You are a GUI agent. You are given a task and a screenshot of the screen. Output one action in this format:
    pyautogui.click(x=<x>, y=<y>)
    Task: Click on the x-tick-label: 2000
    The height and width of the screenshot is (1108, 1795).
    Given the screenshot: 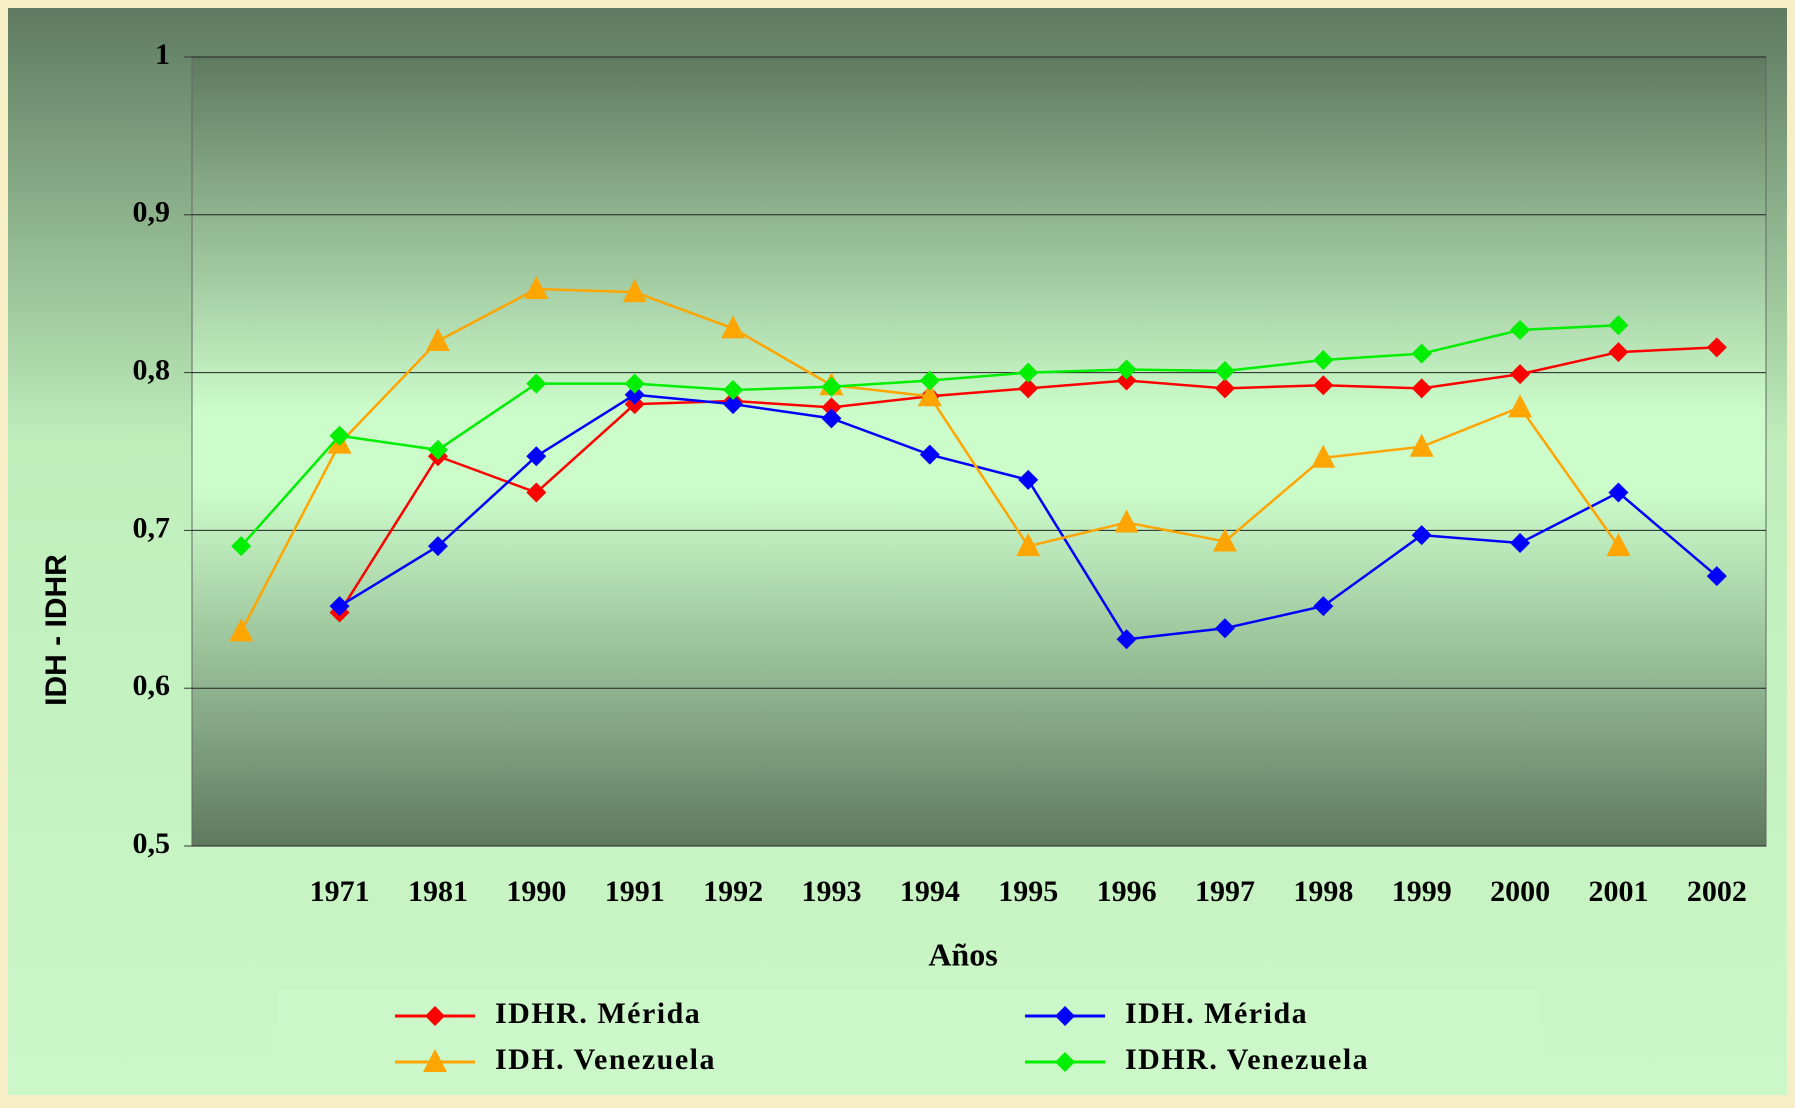 What is the action you would take?
    pyautogui.click(x=1520, y=891)
    